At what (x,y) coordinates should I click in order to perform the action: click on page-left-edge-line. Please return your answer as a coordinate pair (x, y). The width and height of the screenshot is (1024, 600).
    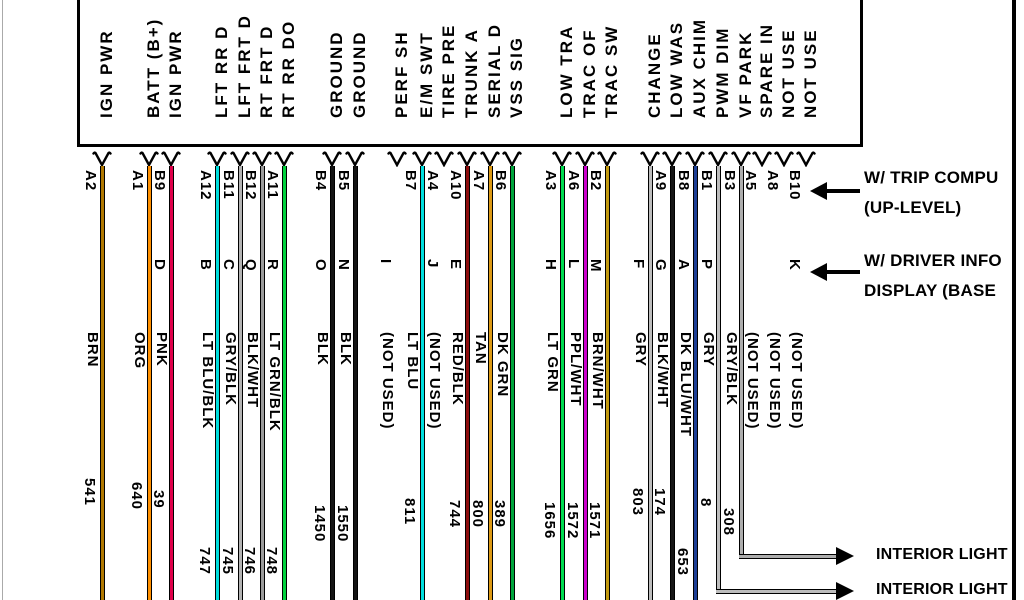
    Looking at the image, I should click on (2, 300).